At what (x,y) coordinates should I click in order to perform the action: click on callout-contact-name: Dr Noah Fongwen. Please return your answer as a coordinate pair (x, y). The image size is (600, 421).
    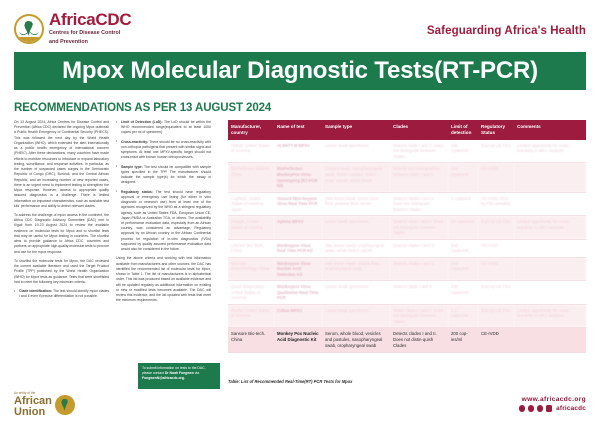
    Looking at the image, I should click on (179, 372).